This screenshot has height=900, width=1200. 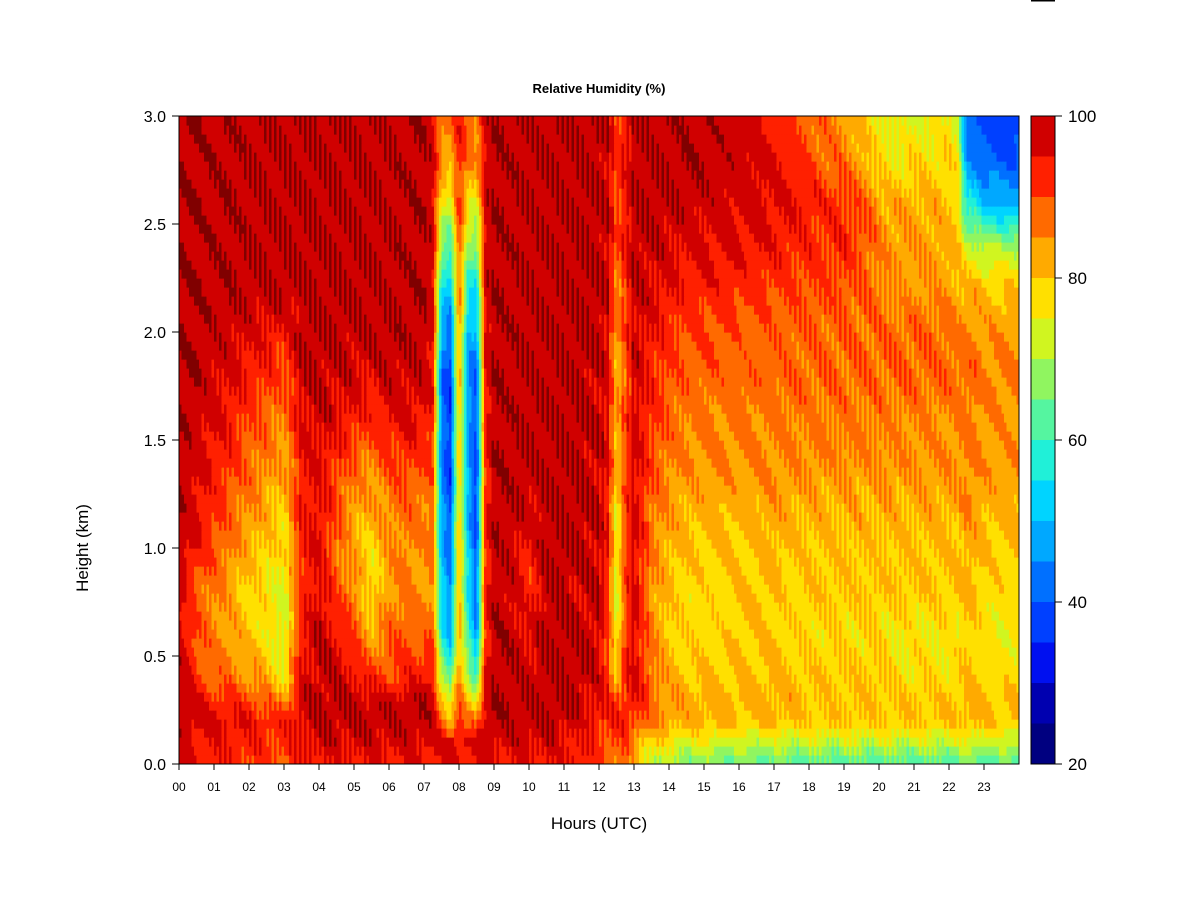 I want to click on chart-title: Relative Humidity (%), so click(x=599, y=88).